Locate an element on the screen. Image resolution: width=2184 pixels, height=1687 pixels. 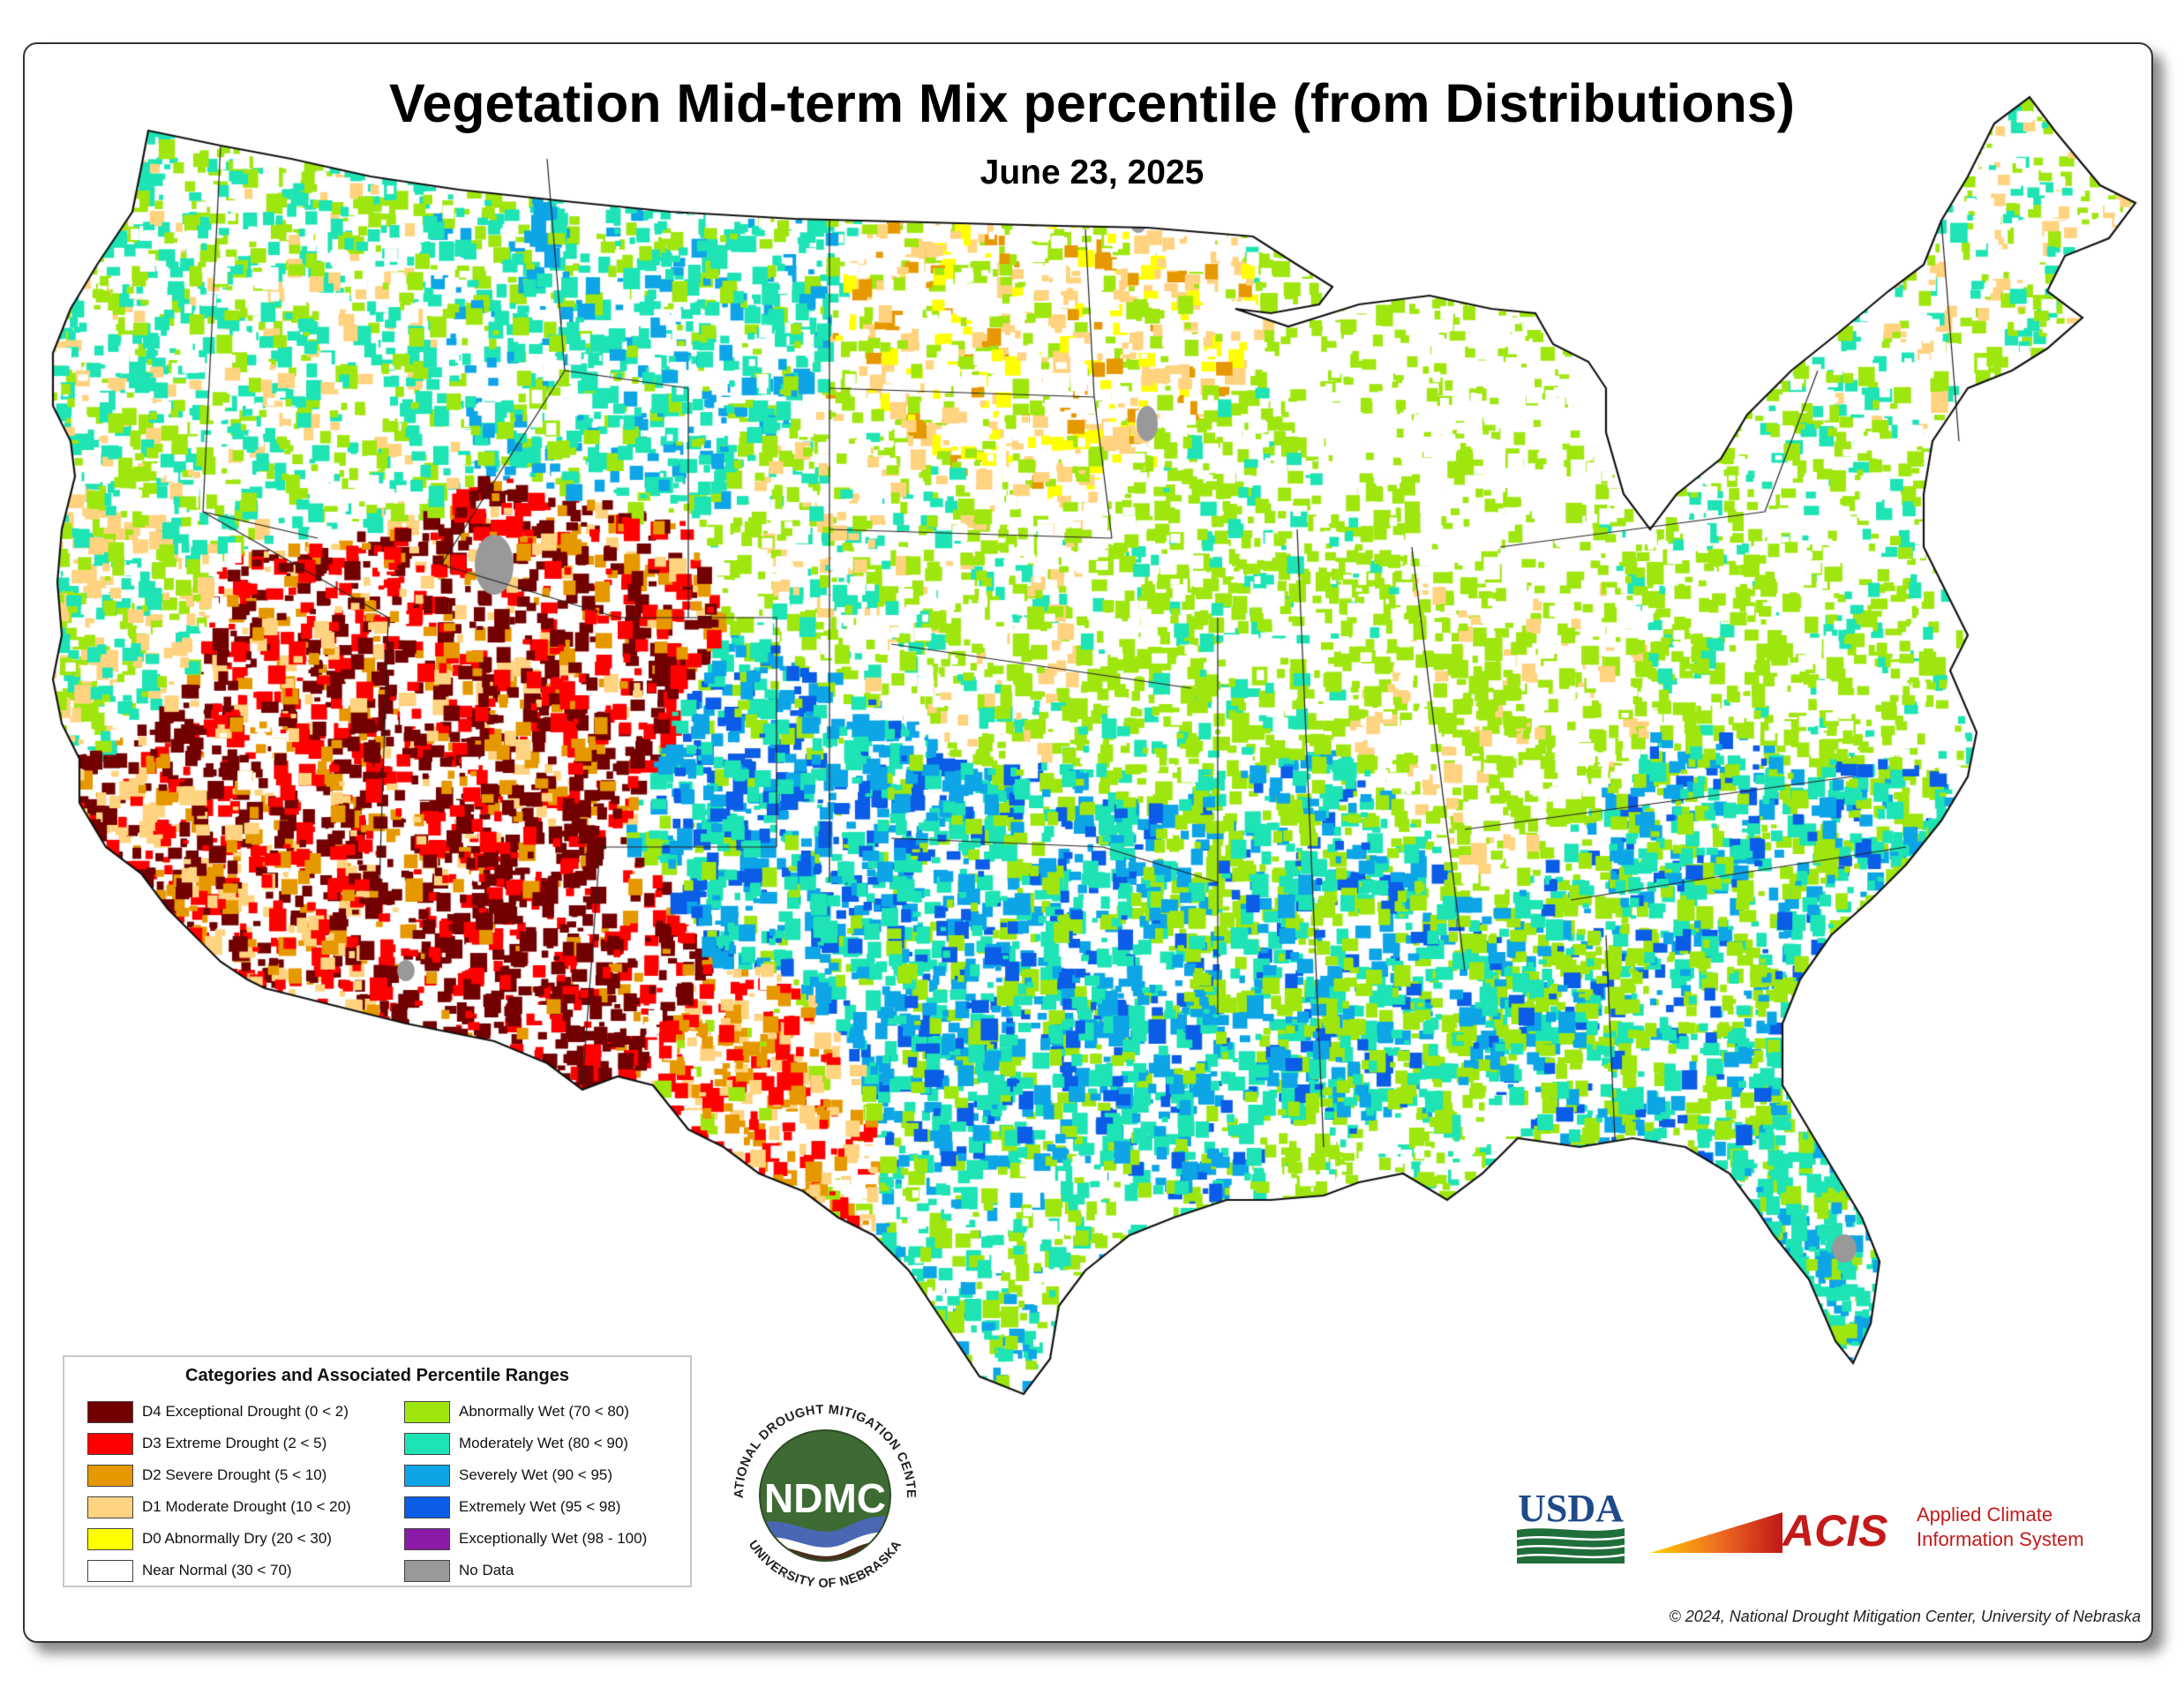
legend-label: Exceptionally Wet (98 - 100) is located at coordinates (553, 1538).